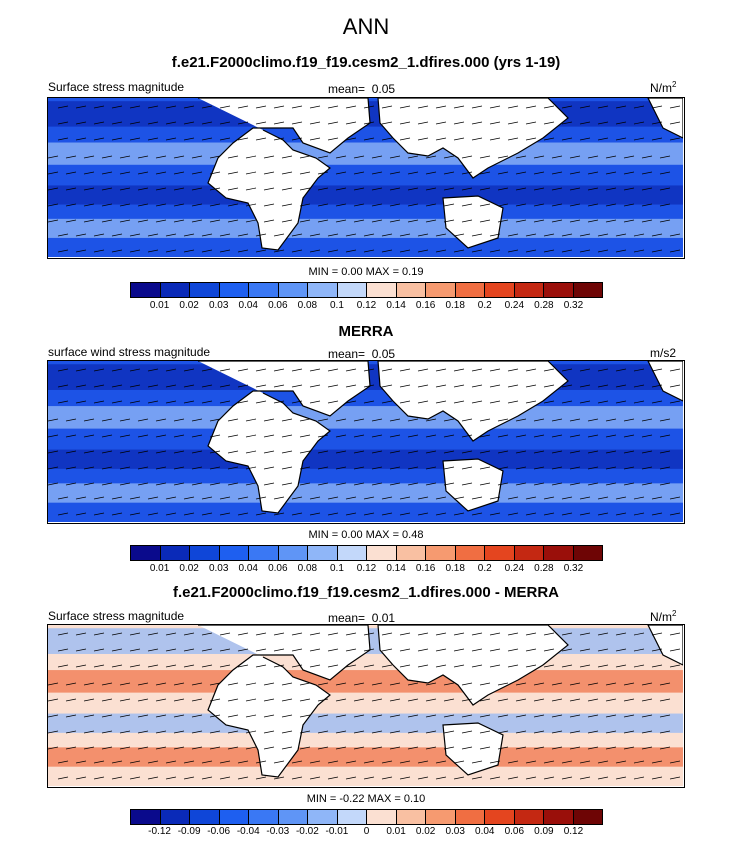 Image resolution: width=732 pixels, height=842 pixels. Describe the element at coordinates (559, 553) in the screenshot. I see `colorbar-swatch` at that location.